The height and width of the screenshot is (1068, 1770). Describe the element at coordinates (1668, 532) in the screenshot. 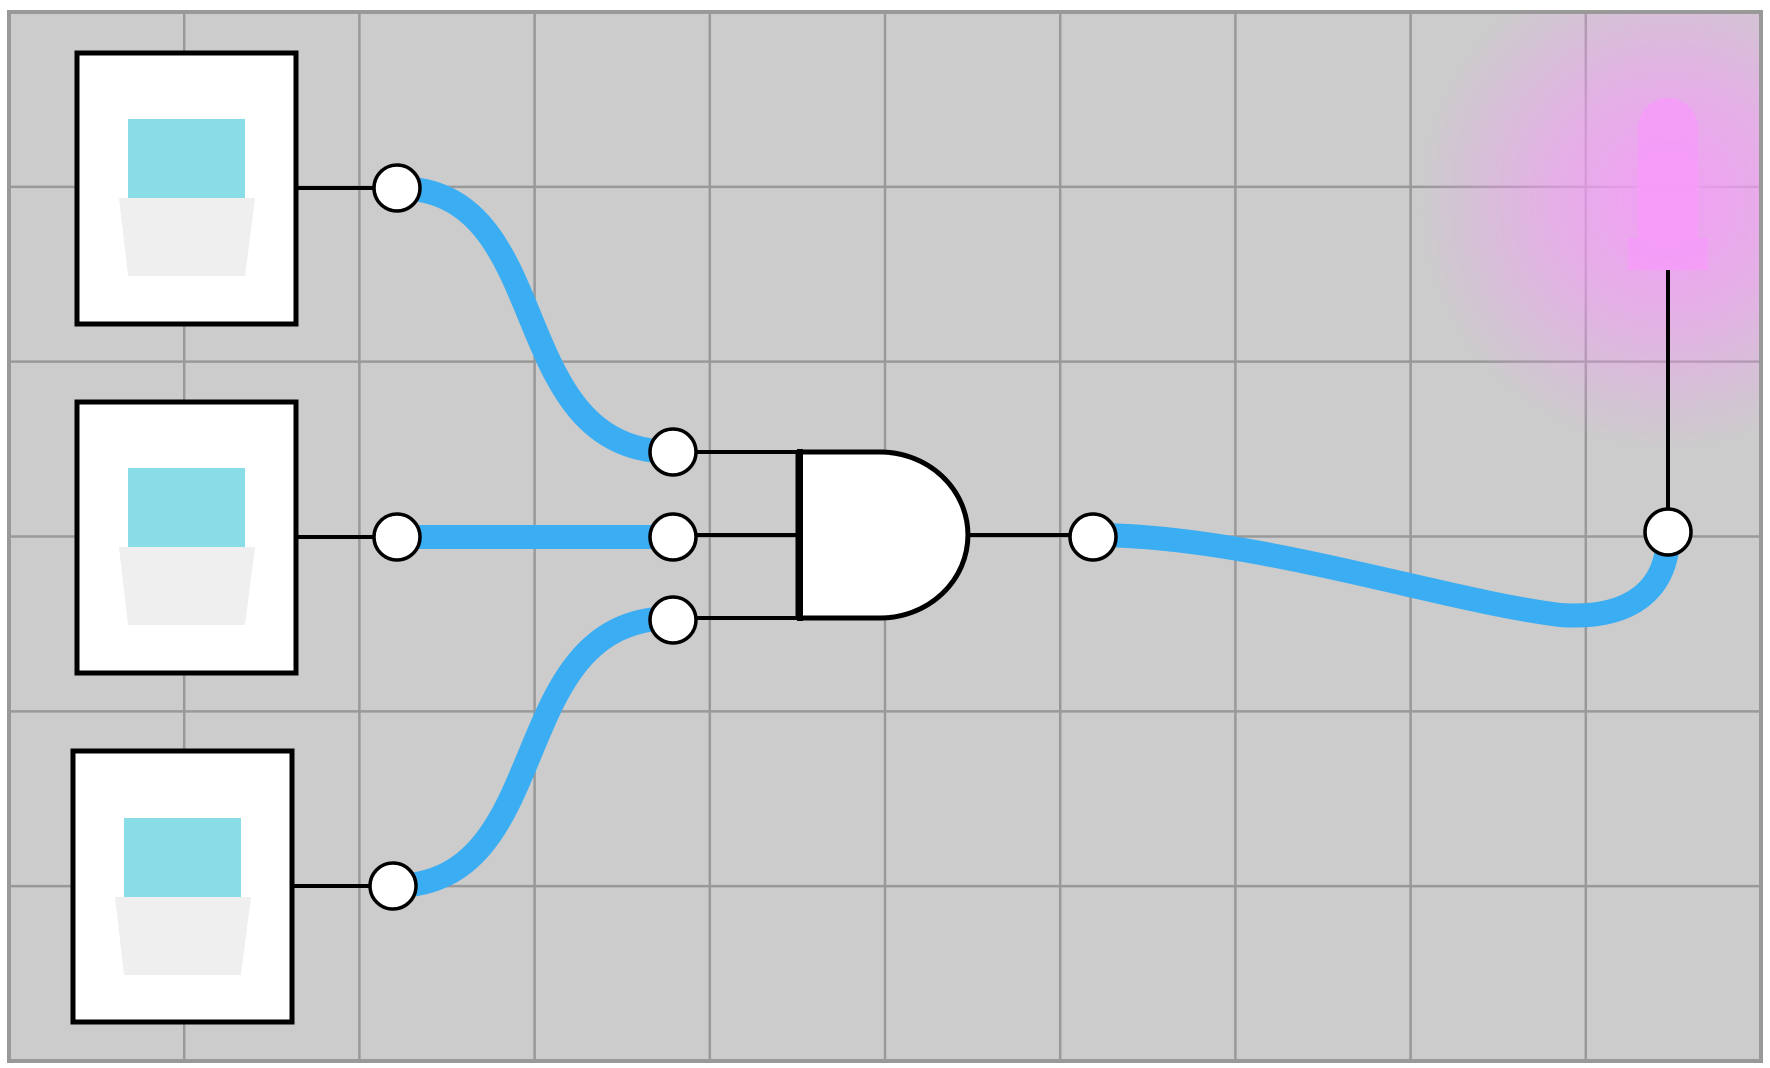

I see `led-input-port` at that location.